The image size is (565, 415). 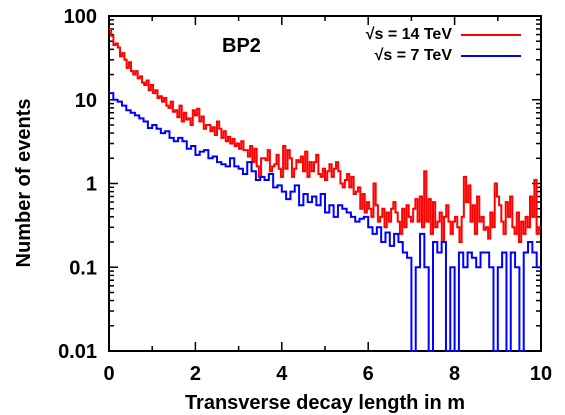 What do you see at coordinates (91, 185) in the screenshot?
I see `y-tick-label: 1` at bounding box center [91, 185].